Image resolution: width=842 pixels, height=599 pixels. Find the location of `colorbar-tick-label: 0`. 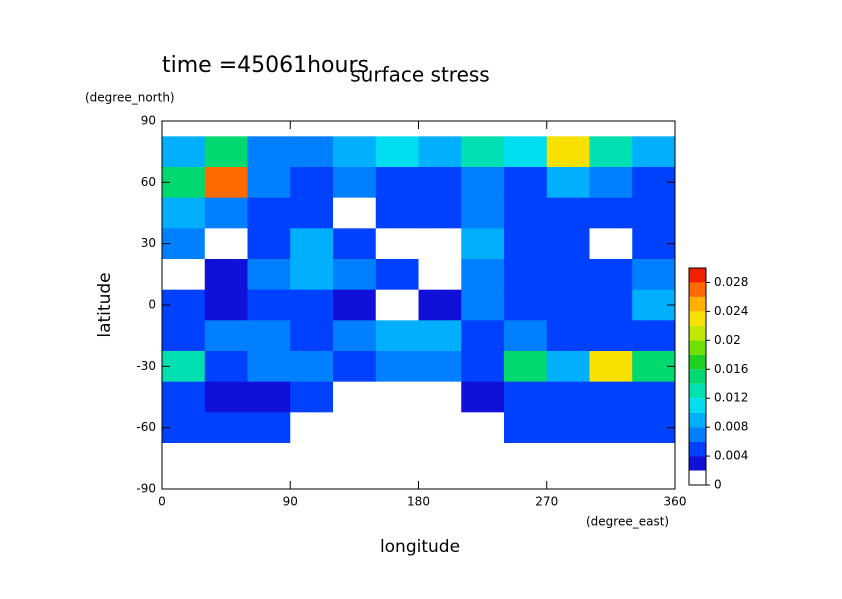

colorbar-tick-label: 0 is located at coordinates (718, 485).